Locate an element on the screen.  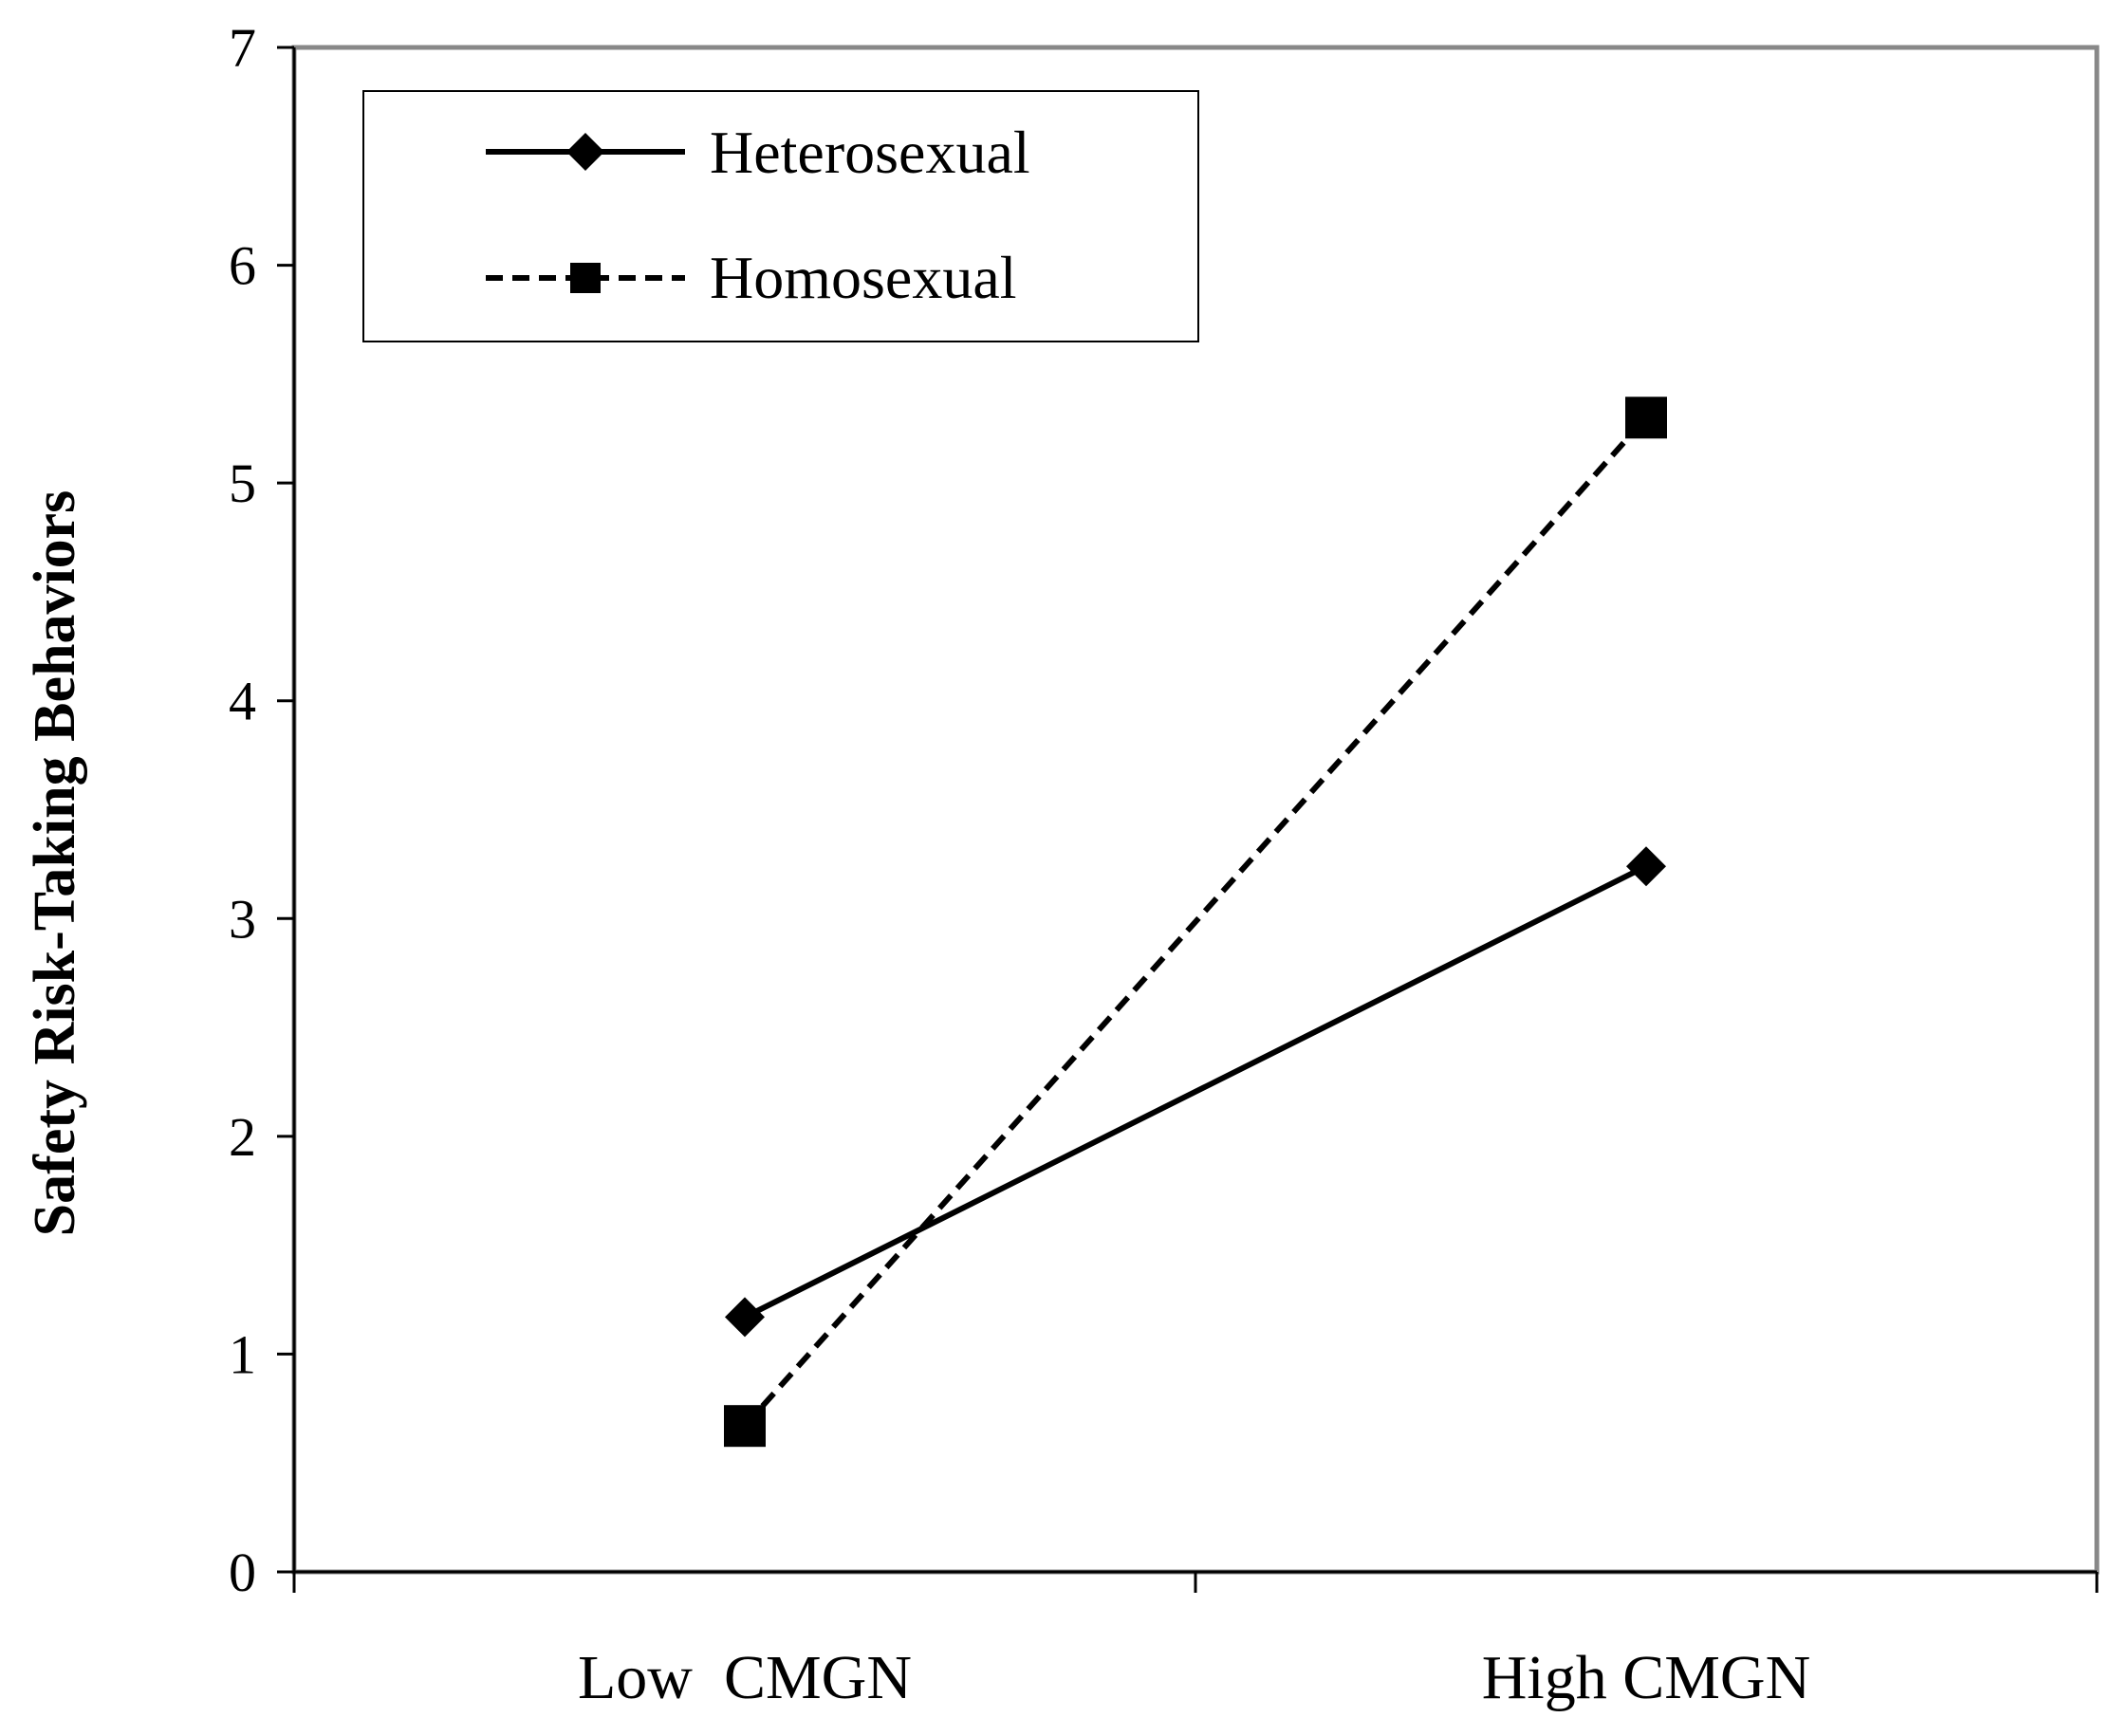
series-line-heterosexual is located at coordinates (1195, 1091).